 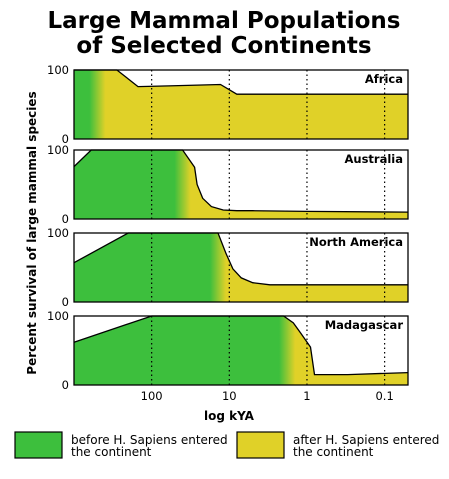 I want to click on x-tick-labels: 100 10 1 0.1, so click(x=267, y=396).